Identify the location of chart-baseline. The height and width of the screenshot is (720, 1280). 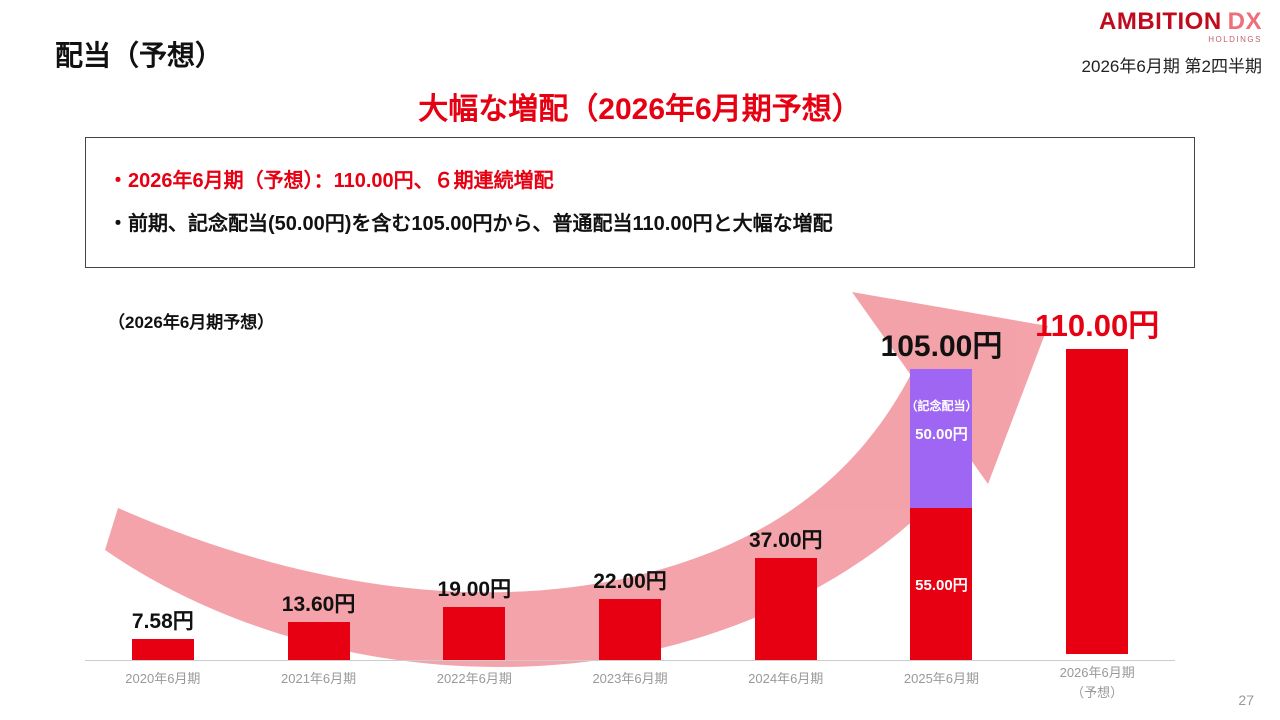
(630, 660).